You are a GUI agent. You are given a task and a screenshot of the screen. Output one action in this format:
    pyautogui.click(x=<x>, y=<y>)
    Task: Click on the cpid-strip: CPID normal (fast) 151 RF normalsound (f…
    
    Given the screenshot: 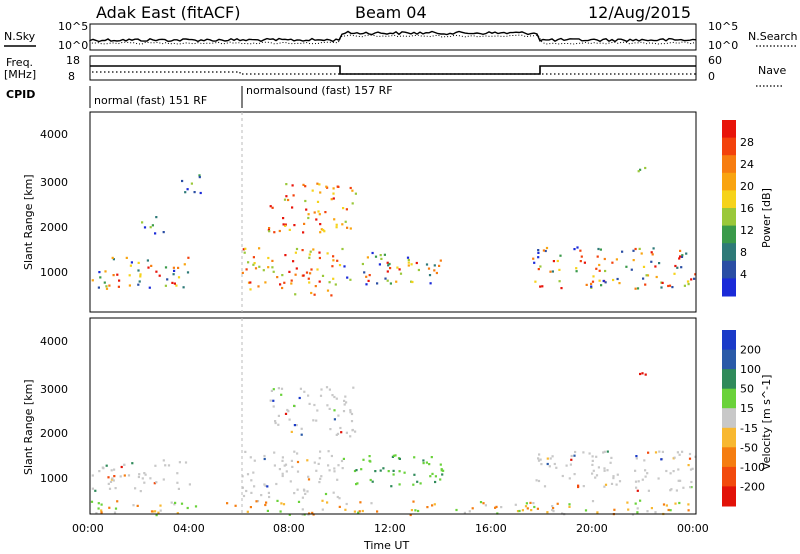 What is the action you would take?
    pyautogui.click(x=199, y=96)
    